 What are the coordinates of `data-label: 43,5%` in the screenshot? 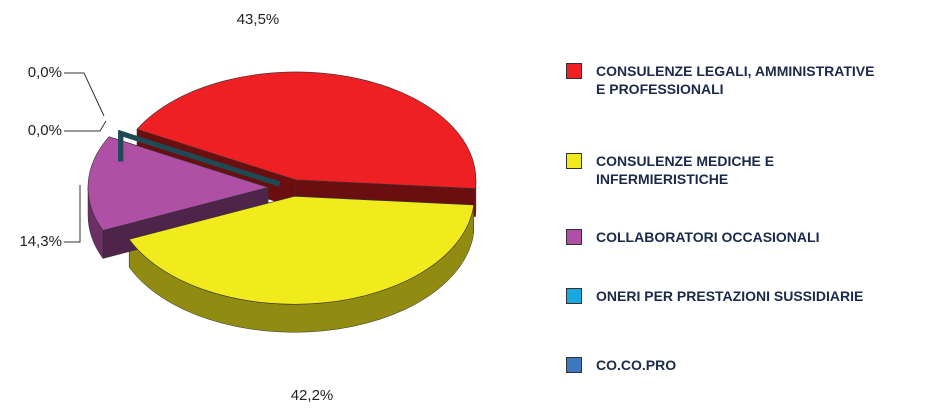 It's located at (258, 19).